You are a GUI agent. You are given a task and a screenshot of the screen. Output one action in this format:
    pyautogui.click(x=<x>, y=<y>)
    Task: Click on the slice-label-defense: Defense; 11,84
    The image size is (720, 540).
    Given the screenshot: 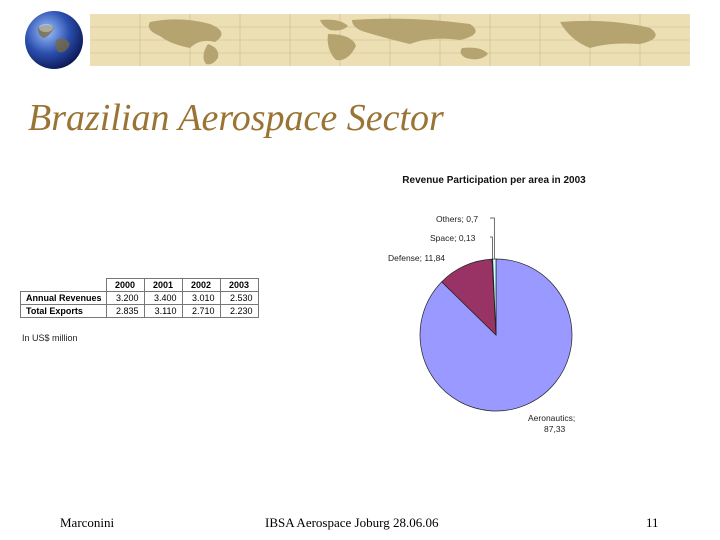 What is the action you would take?
    pyautogui.click(x=416, y=258)
    